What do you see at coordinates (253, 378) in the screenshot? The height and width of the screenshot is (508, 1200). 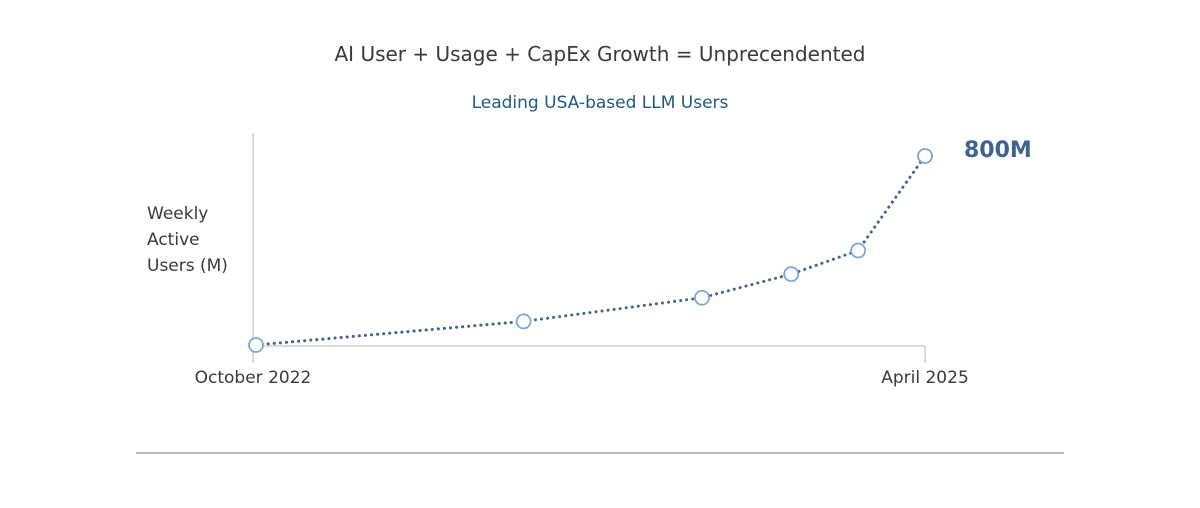 I see `x-tick-label-0: October 2022` at bounding box center [253, 378].